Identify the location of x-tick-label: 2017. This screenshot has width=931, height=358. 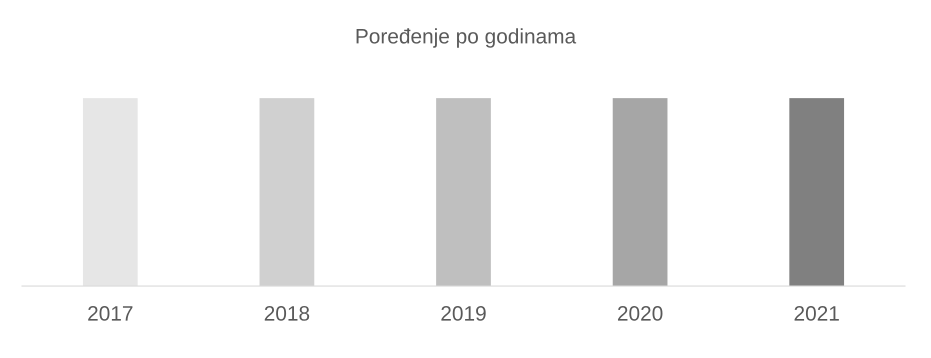
(110, 313).